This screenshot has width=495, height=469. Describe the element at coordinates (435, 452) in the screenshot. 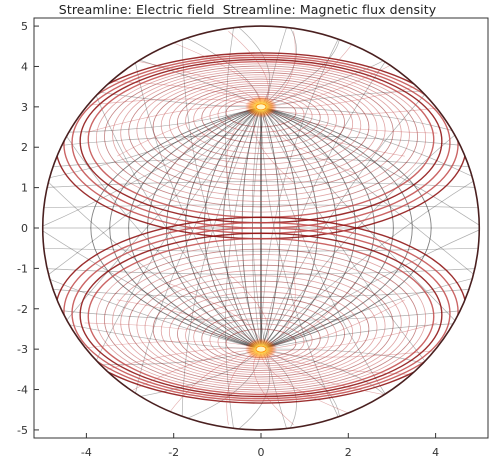

I see `x-tick-label: 4` at that location.